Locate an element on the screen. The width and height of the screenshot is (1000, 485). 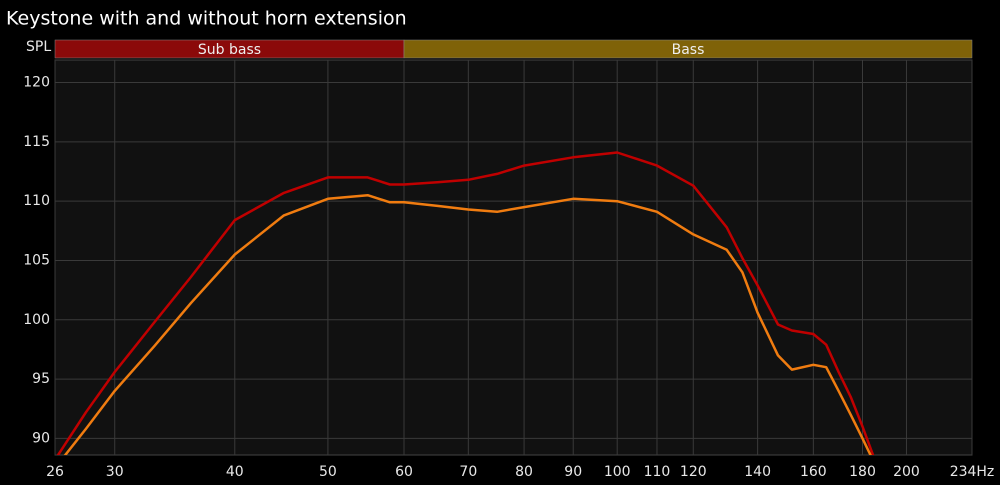
x-tick-label: 50 is located at coordinates (328, 472).